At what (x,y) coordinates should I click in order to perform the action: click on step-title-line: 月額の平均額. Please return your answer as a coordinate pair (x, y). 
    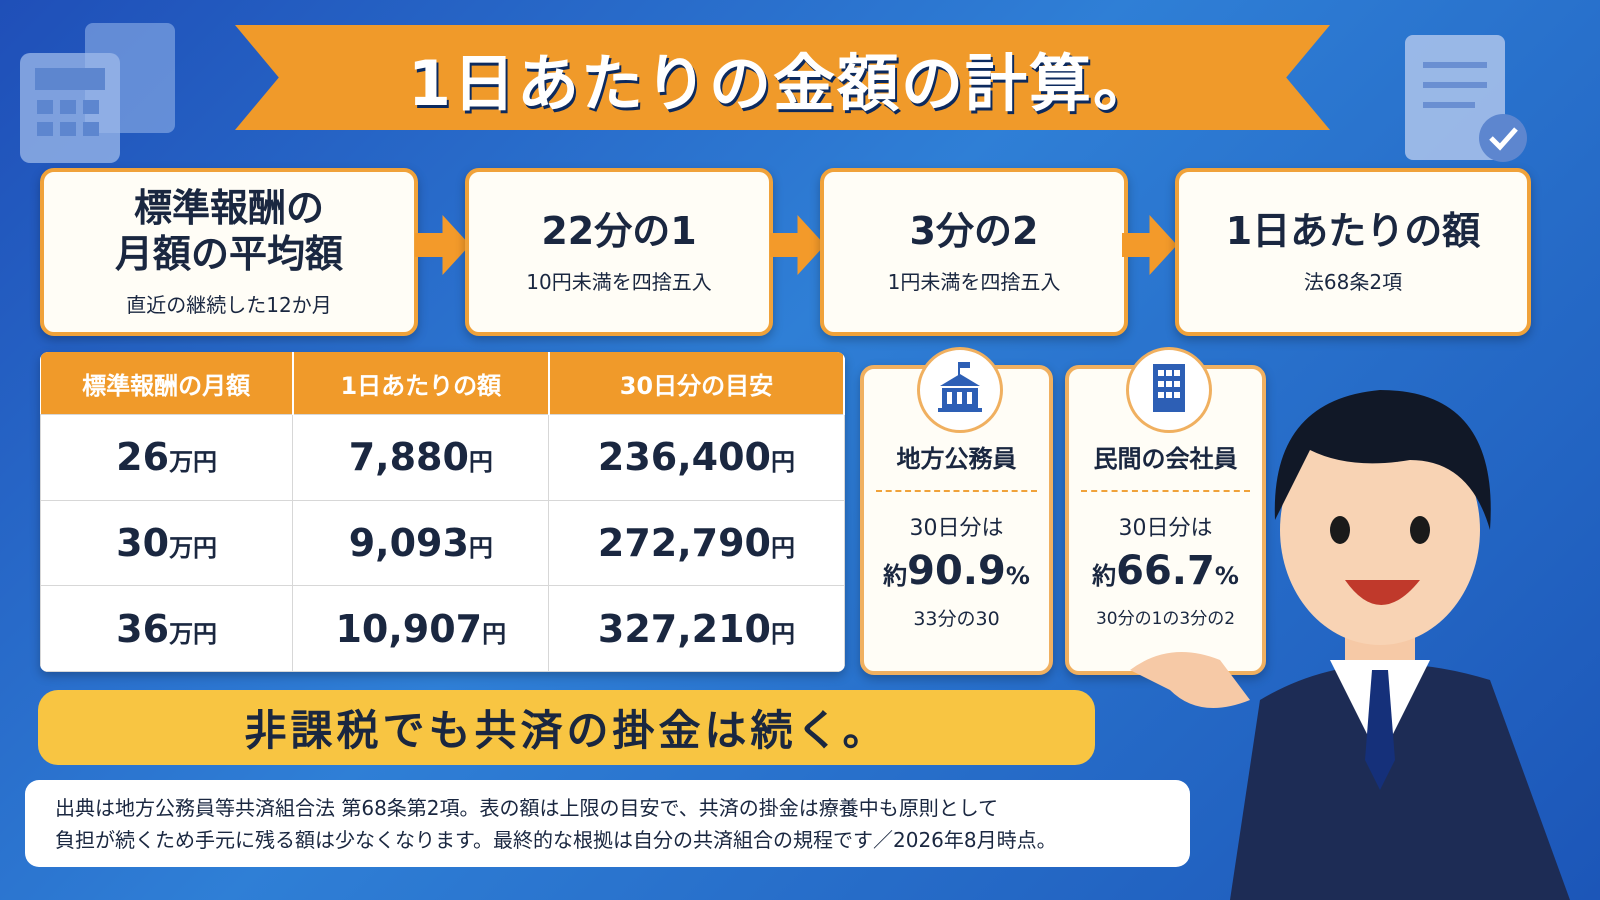
    Looking at the image, I should click on (228, 253).